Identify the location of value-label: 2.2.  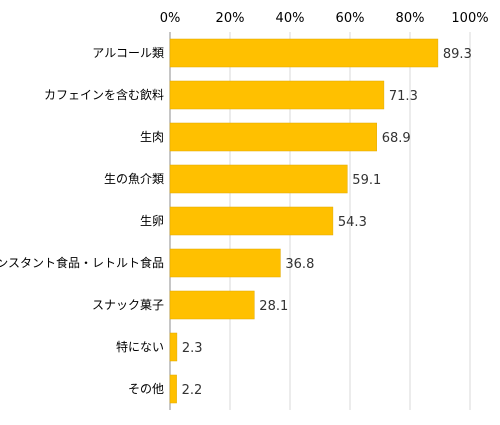
(192, 390).